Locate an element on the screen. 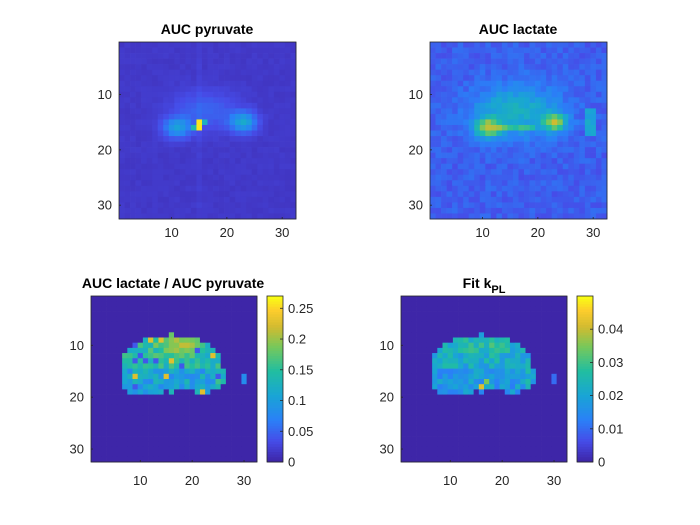 The image size is (700, 525). axes-box is located at coordinates (484, 379).